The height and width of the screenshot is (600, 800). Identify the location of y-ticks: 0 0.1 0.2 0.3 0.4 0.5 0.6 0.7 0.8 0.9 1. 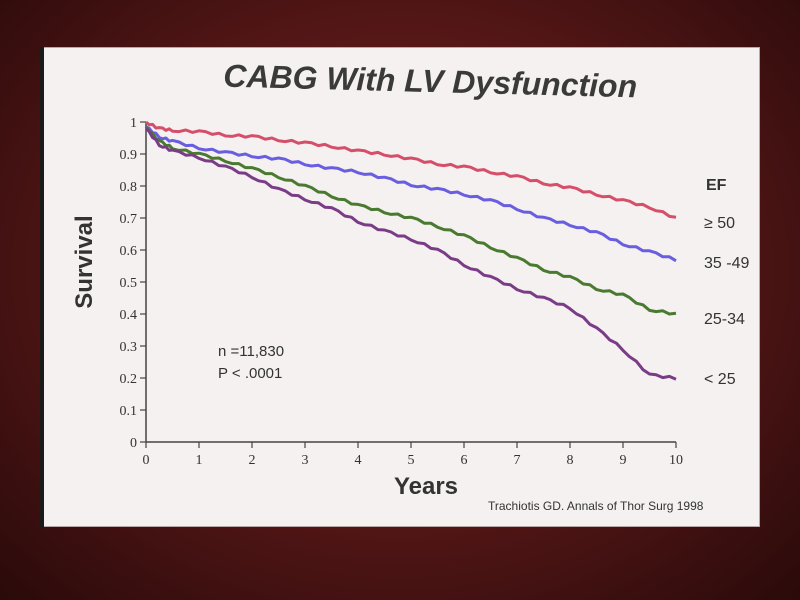
(133, 283).